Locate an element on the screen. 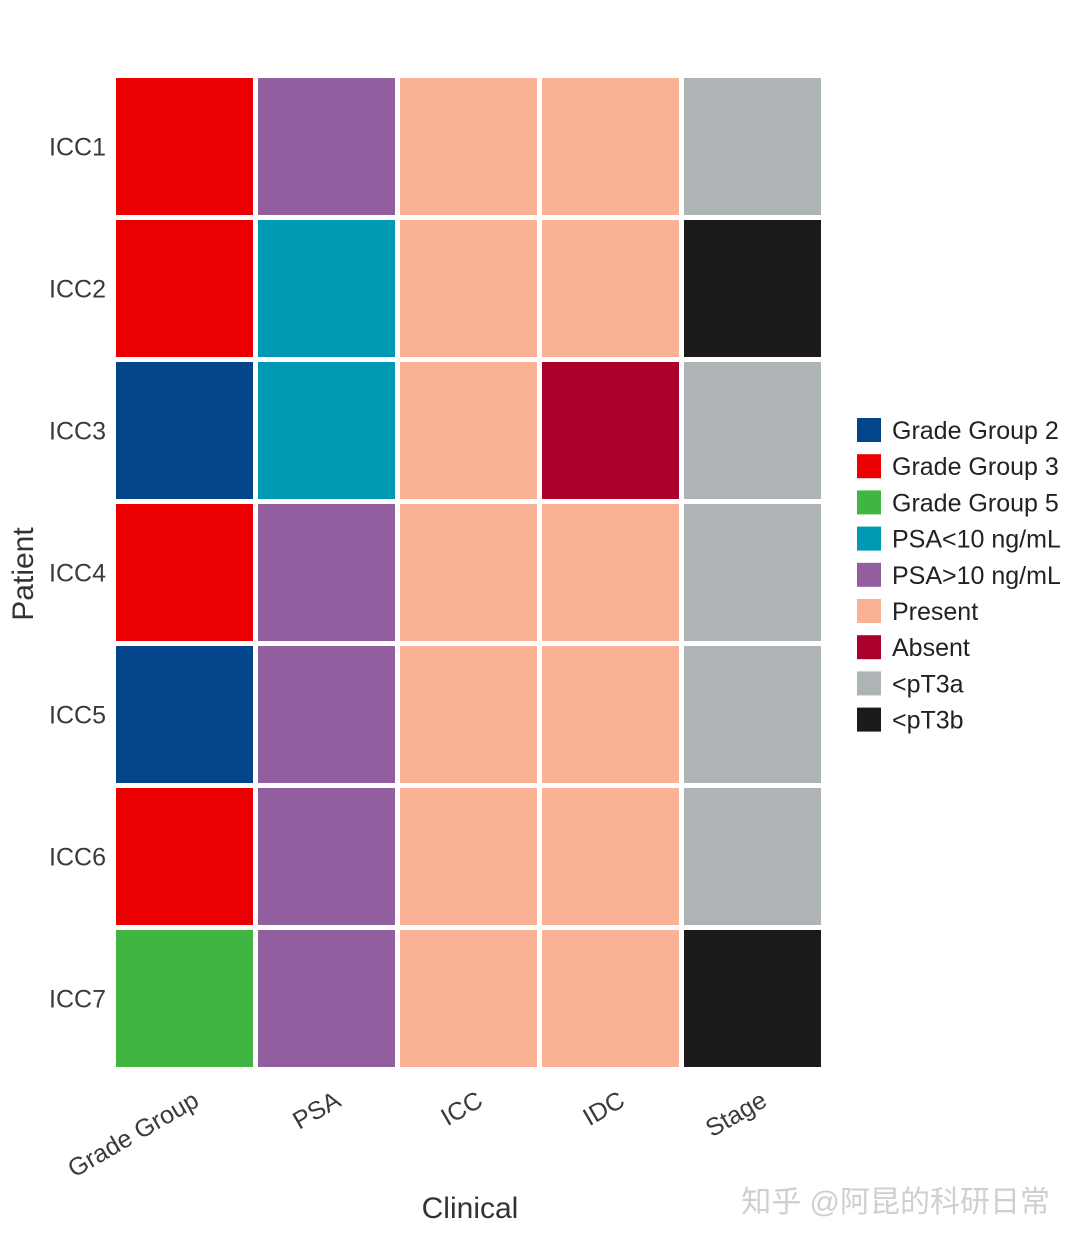 This screenshot has width=1080, height=1251. heatmap-cell-icc6-icc is located at coordinates (468, 856).